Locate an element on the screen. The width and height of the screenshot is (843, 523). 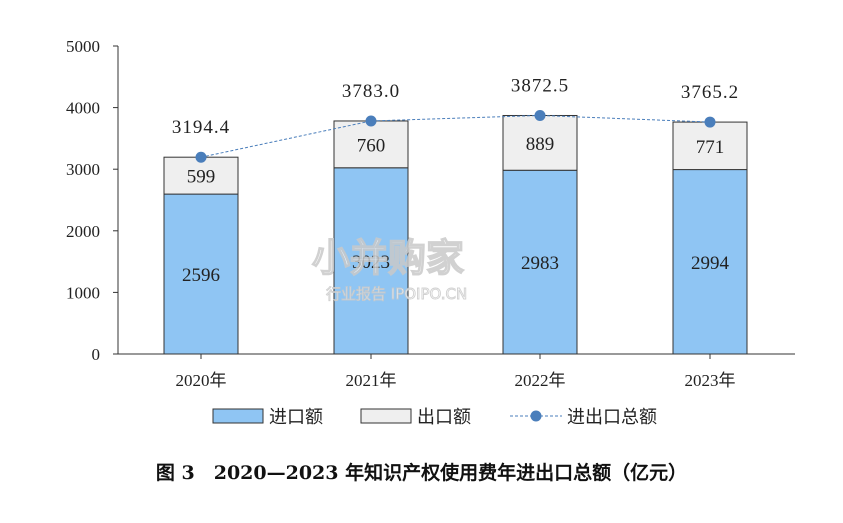
import-value-label: 3023 is located at coordinates (371, 262).